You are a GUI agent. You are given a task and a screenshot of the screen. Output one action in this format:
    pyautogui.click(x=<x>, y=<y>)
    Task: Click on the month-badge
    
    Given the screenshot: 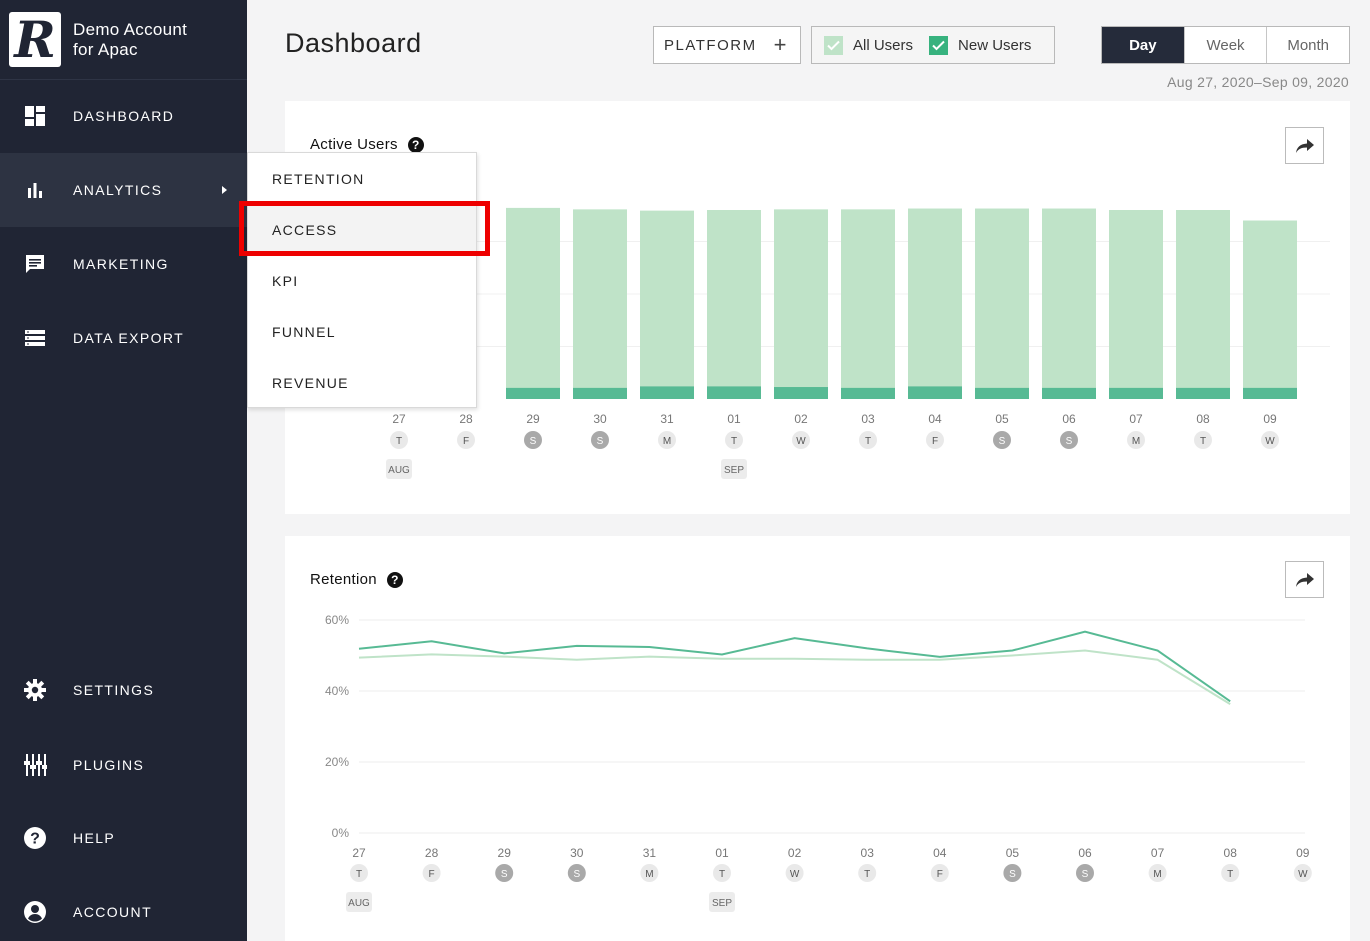 What is the action you would take?
    pyautogui.click(x=399, y=469)
    